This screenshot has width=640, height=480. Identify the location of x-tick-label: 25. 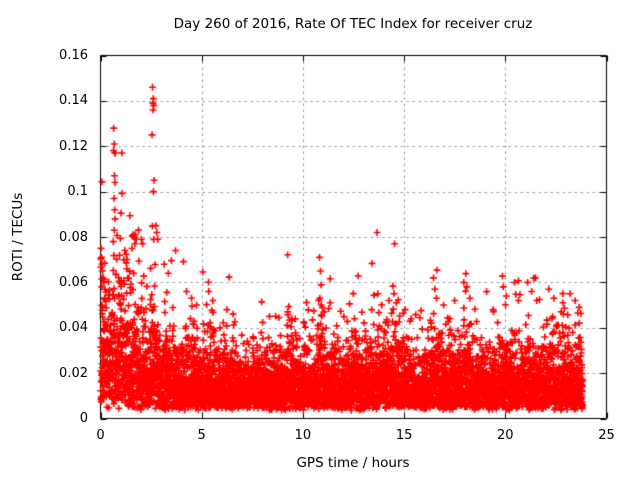
(606, 435).